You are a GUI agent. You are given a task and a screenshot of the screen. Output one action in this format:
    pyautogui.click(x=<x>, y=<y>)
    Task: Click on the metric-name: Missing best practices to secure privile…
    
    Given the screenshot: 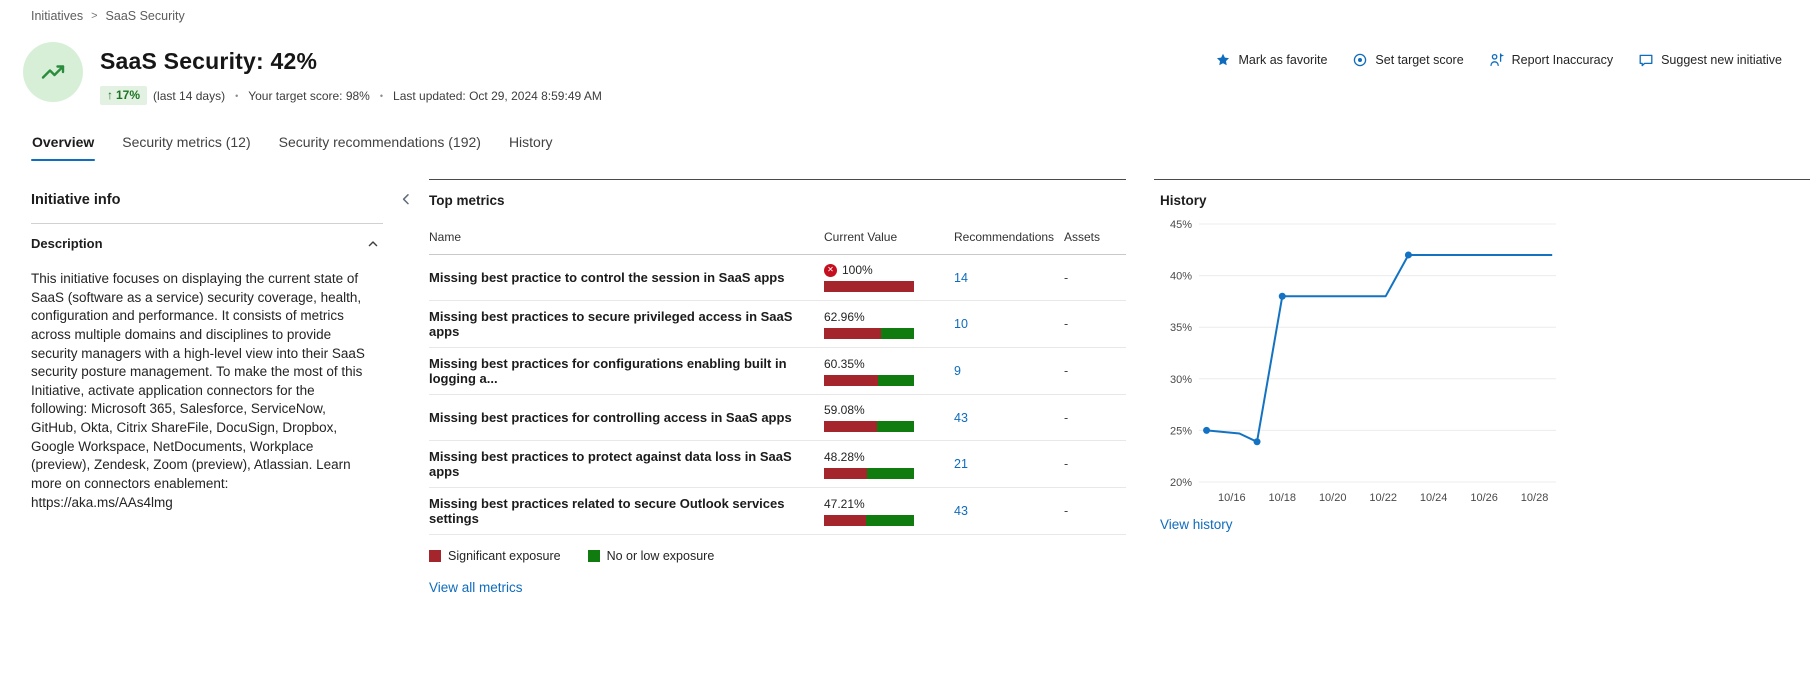 What is the action you would take?
    pyautogui.click(x=611, y=324)
    